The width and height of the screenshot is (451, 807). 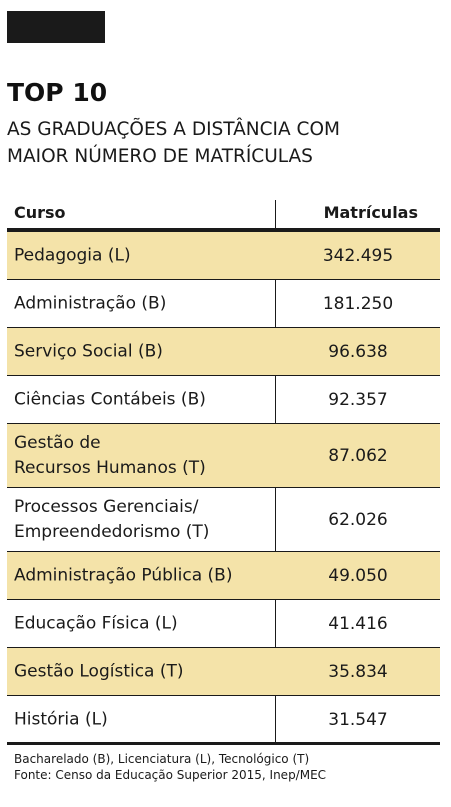 I want to click on table-row: Administração Pública (B) 49.050, so click(x=223, y=576).